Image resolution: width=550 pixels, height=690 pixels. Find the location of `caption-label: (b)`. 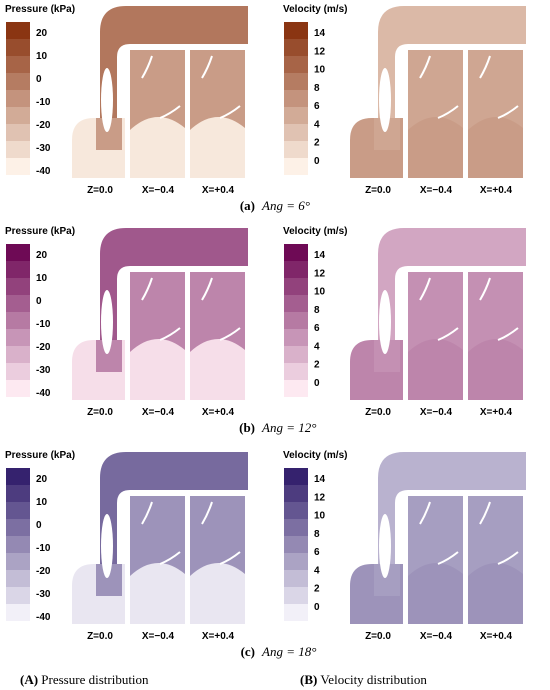

caption-label: (b) is located at coordinates (247, 427).